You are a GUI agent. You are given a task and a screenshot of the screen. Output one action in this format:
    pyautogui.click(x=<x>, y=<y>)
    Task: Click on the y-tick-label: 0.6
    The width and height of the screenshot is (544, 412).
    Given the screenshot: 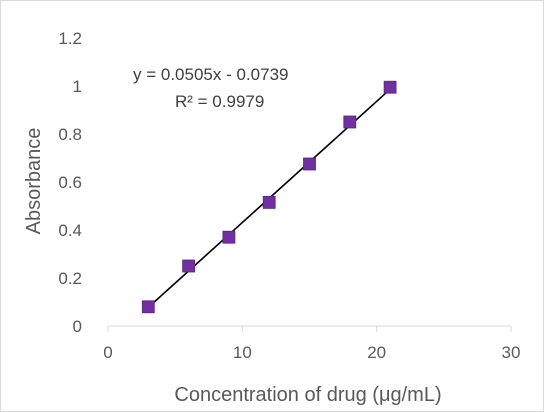 What is the action you would take?
    pyautogui.click(x=70, y=182)
    